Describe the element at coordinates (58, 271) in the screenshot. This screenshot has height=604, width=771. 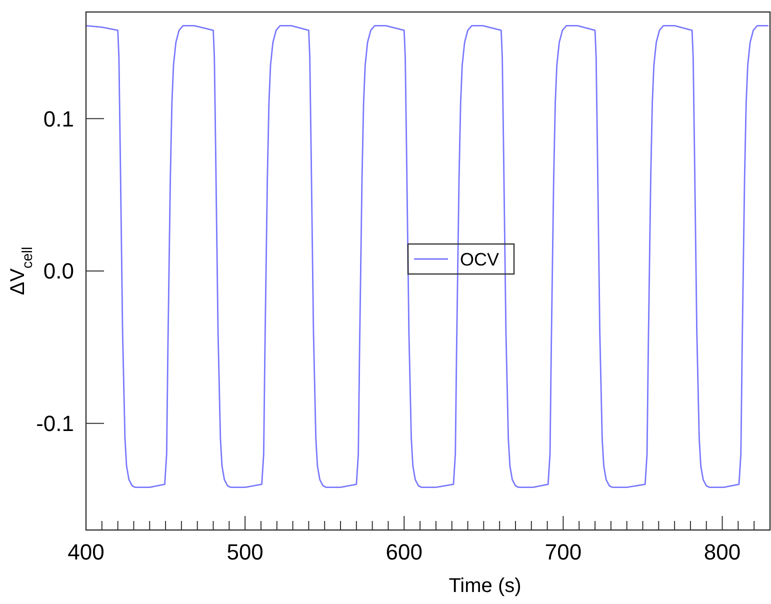
I see `y-tick-label: 0.0` at that location.